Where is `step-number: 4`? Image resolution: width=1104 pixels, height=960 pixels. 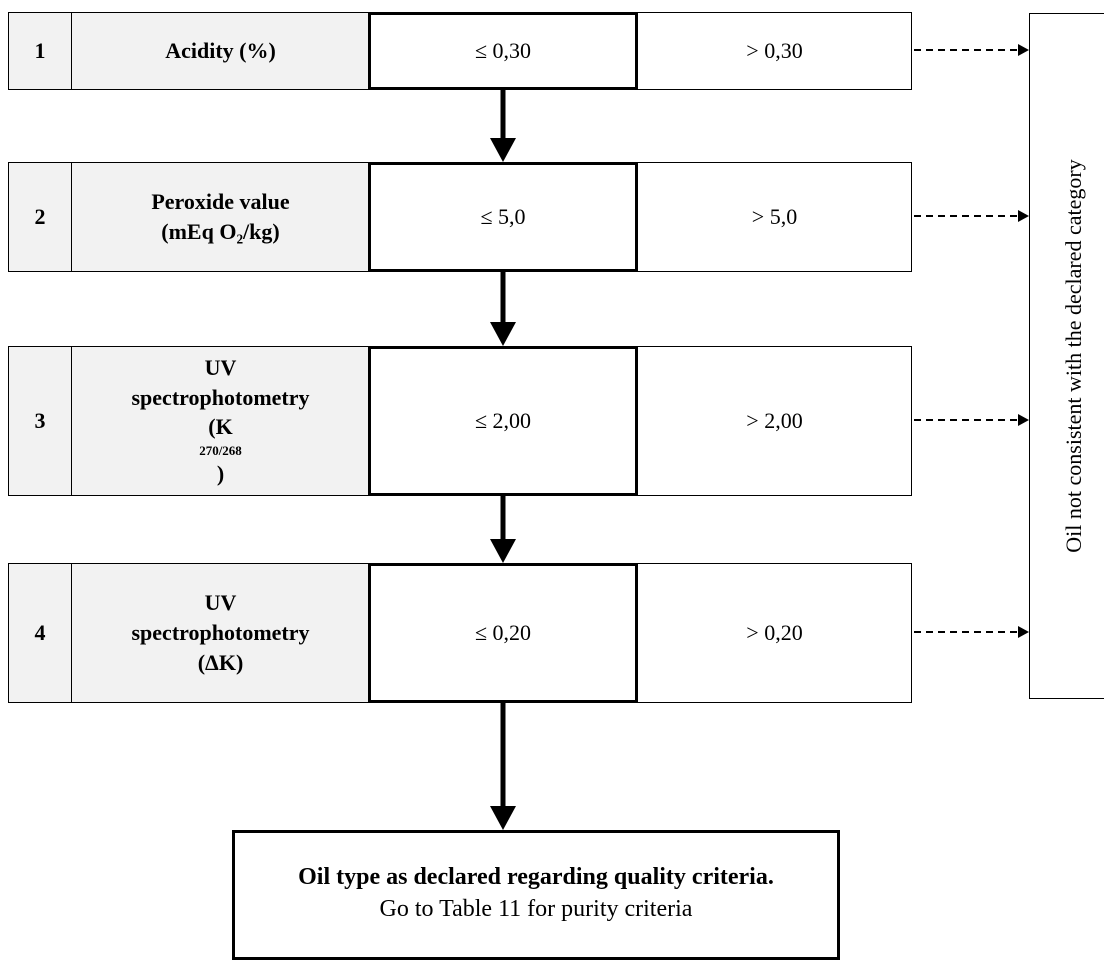 step-number: 4 is located at coordinates (40, 633).